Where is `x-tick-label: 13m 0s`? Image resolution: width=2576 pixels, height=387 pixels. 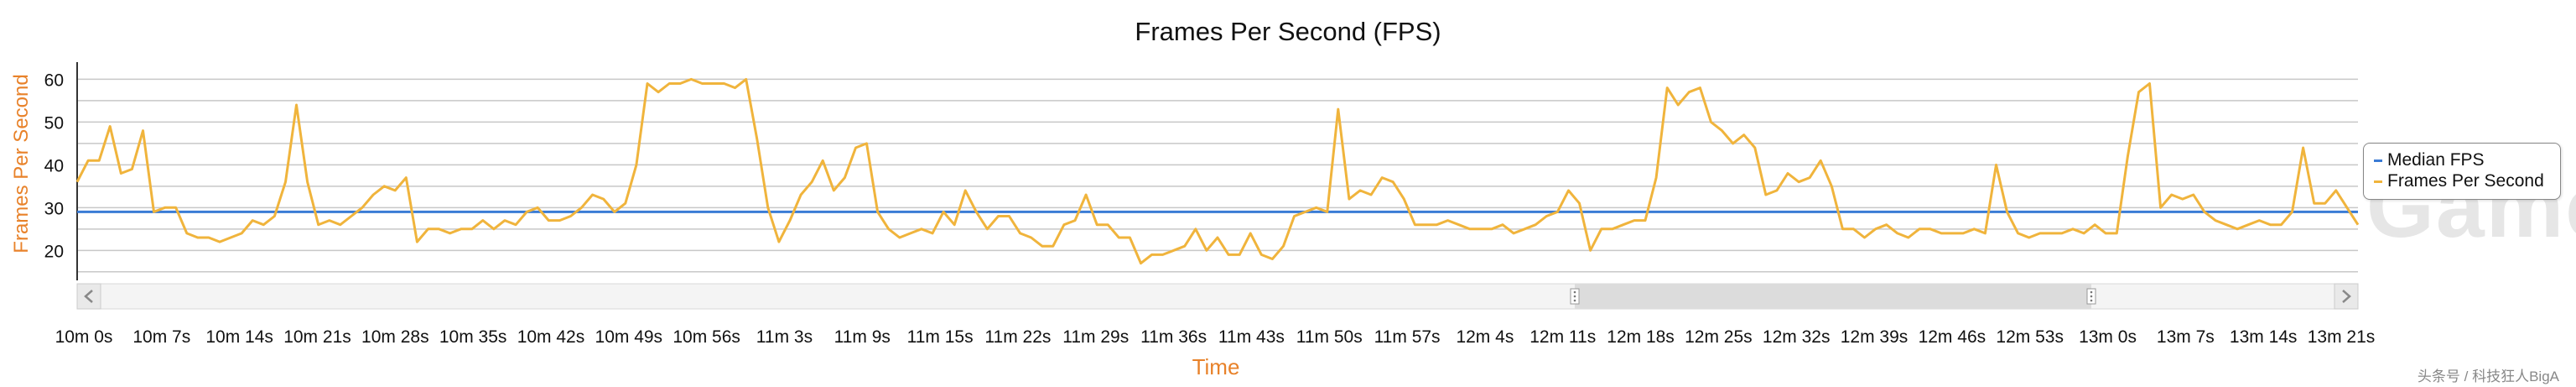 x-tick-label: 13m 0s is located at coordinates (2108, 337).